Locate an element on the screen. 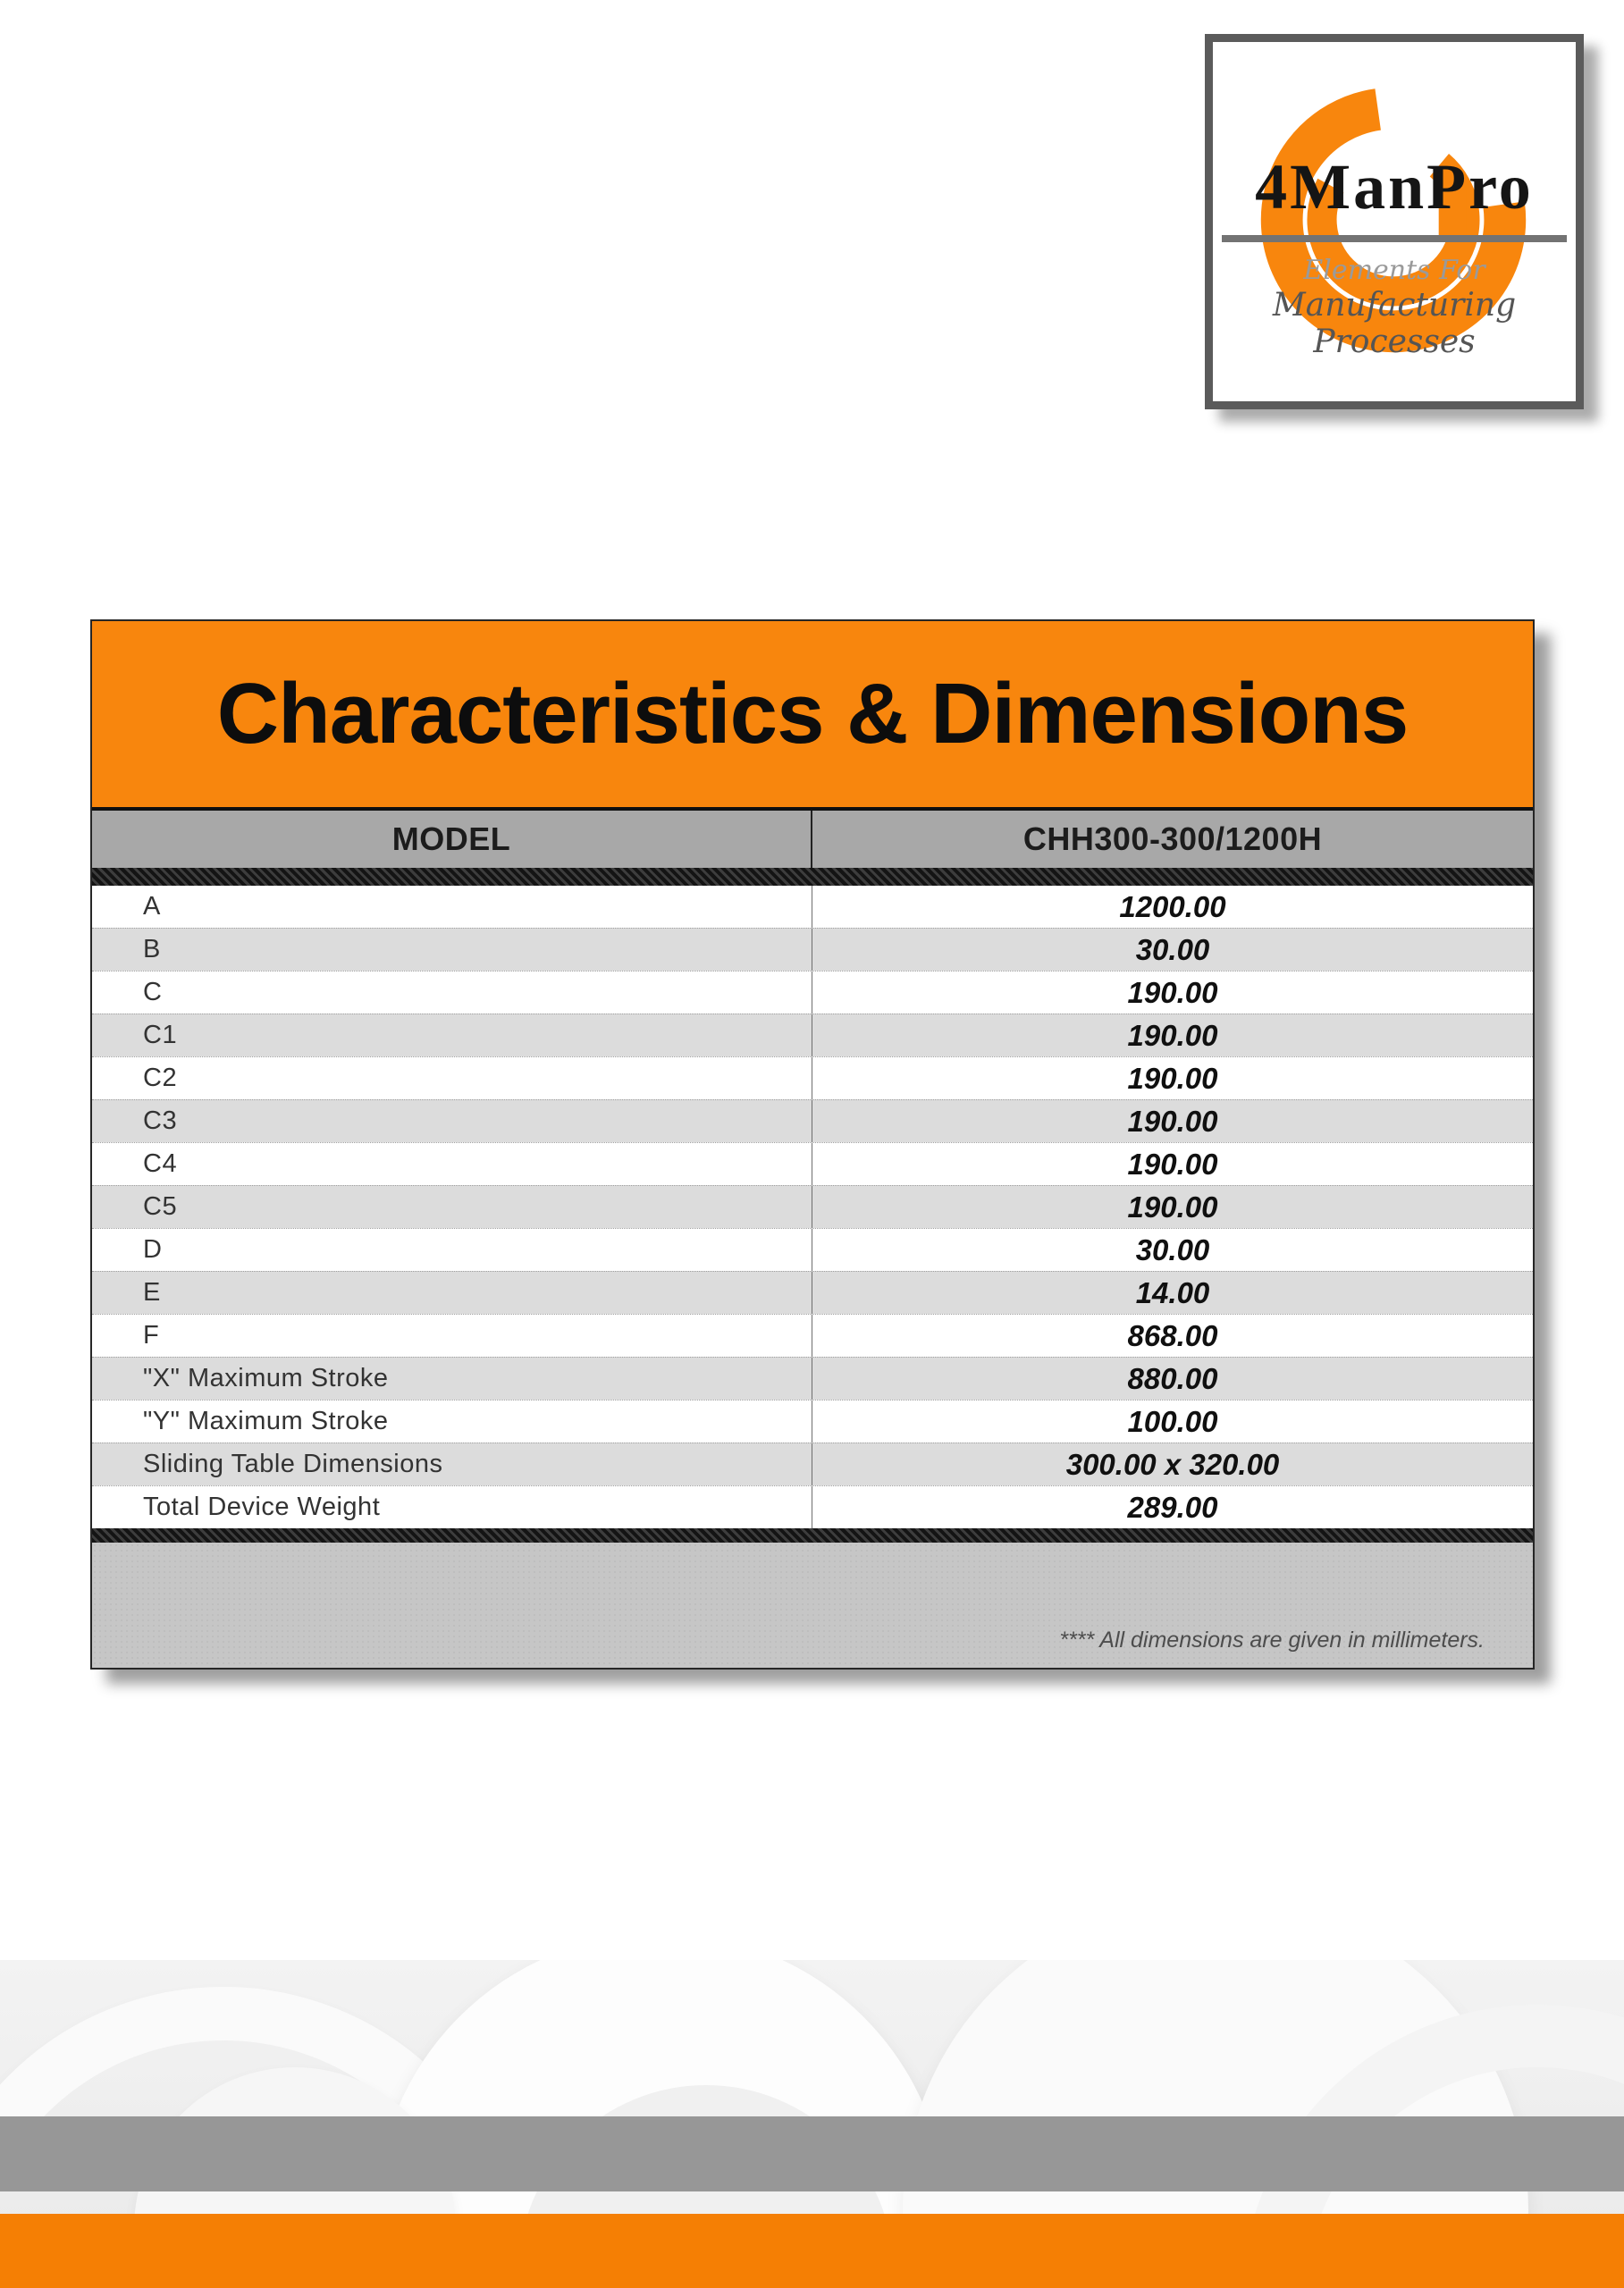  row-value: 1200.00 is located at coordinates (1172, 906).